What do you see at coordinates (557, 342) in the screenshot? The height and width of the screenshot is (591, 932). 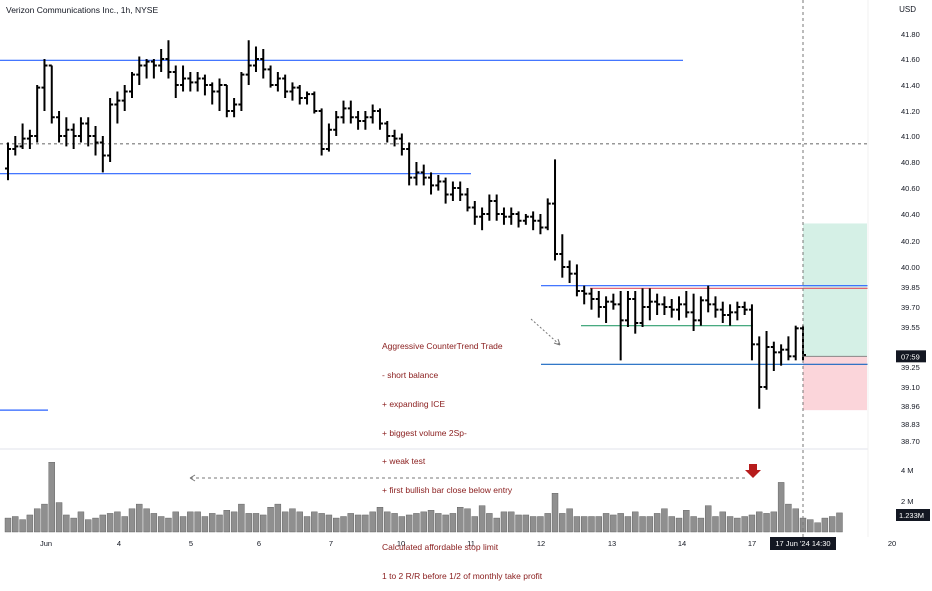 I see `annotation-arrowhead` at bounding box center [557, 342].